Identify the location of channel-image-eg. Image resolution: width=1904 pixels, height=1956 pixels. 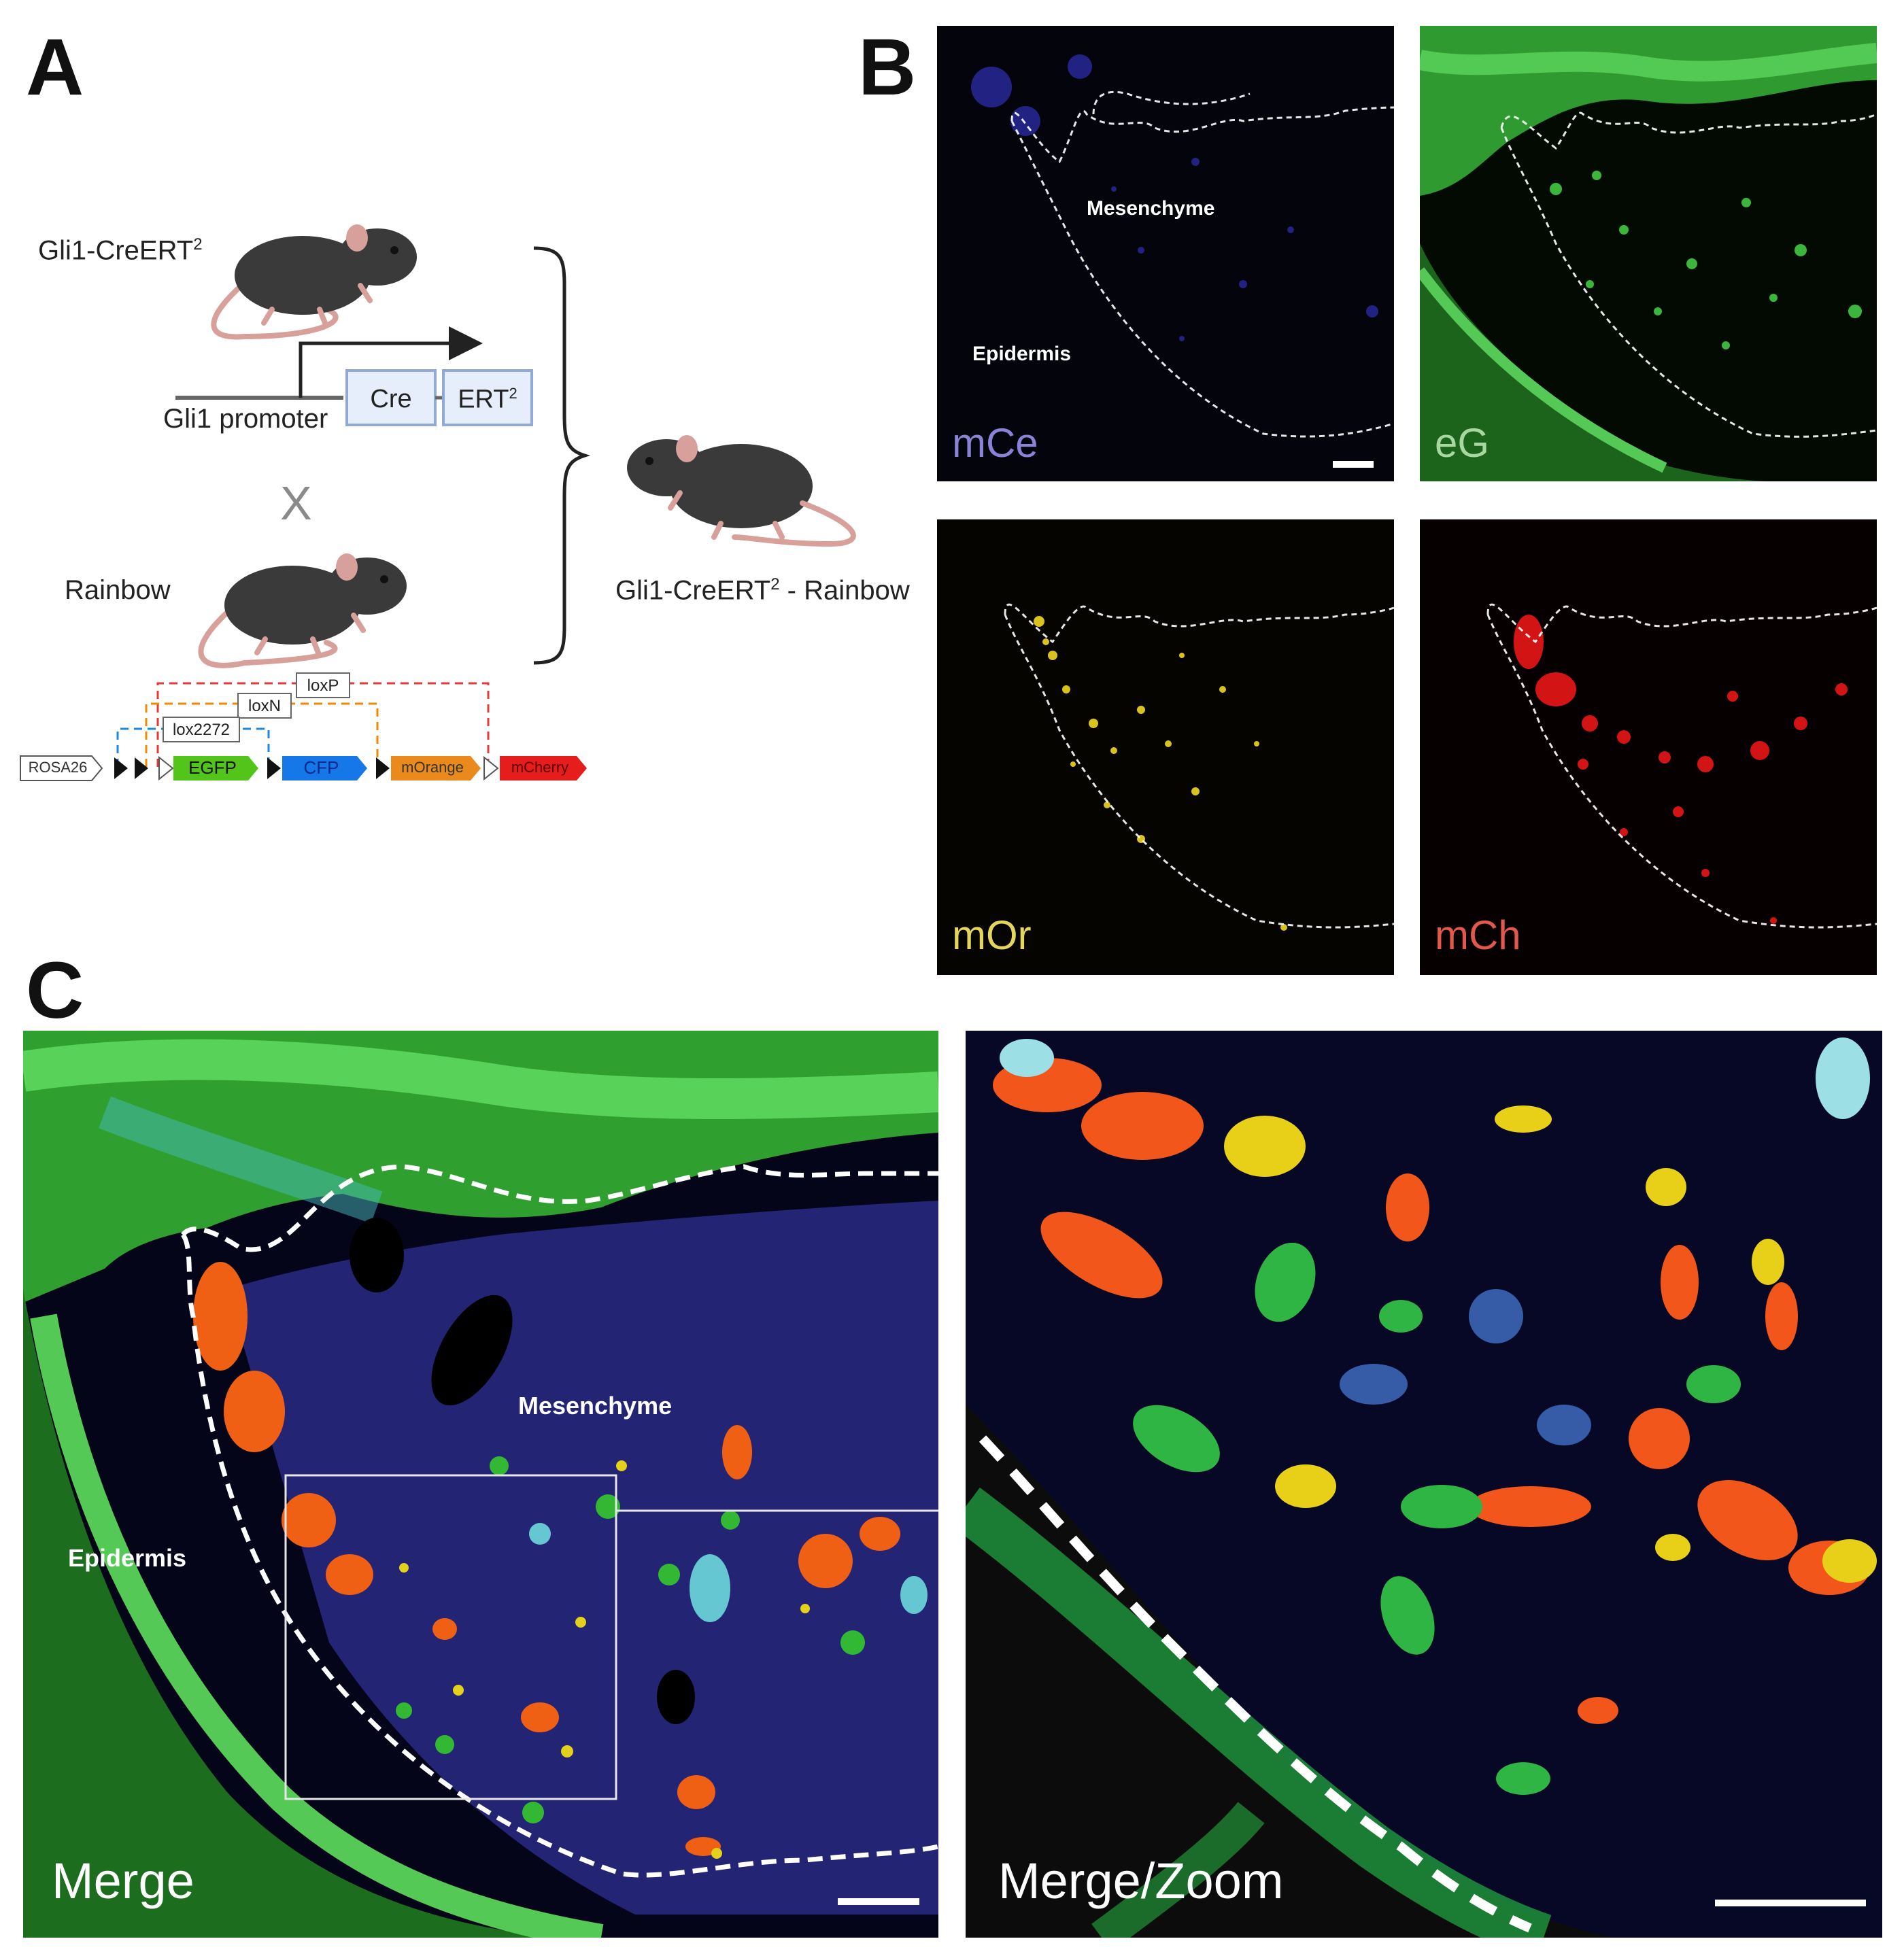
(1649, 253).